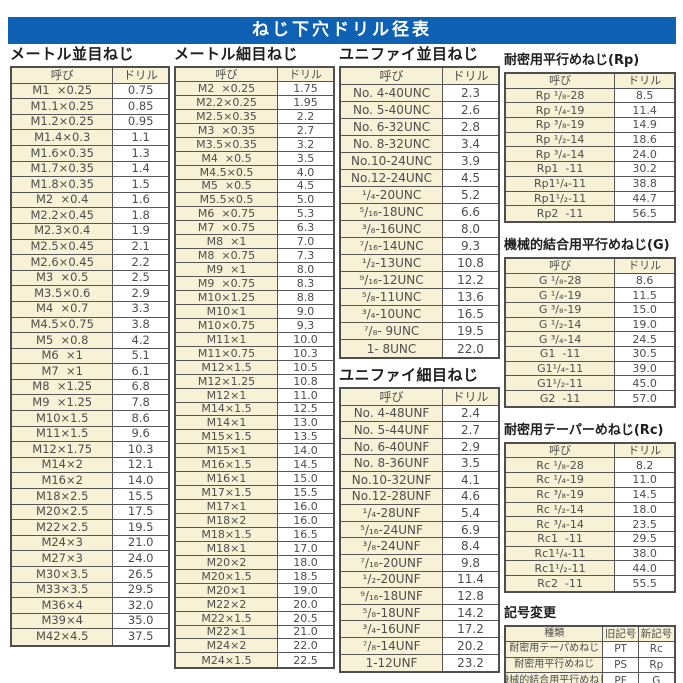 This screenshot has height=683, width=683. I want to click on table-cell: Rp1¹/₄-11, so click(561, 183).